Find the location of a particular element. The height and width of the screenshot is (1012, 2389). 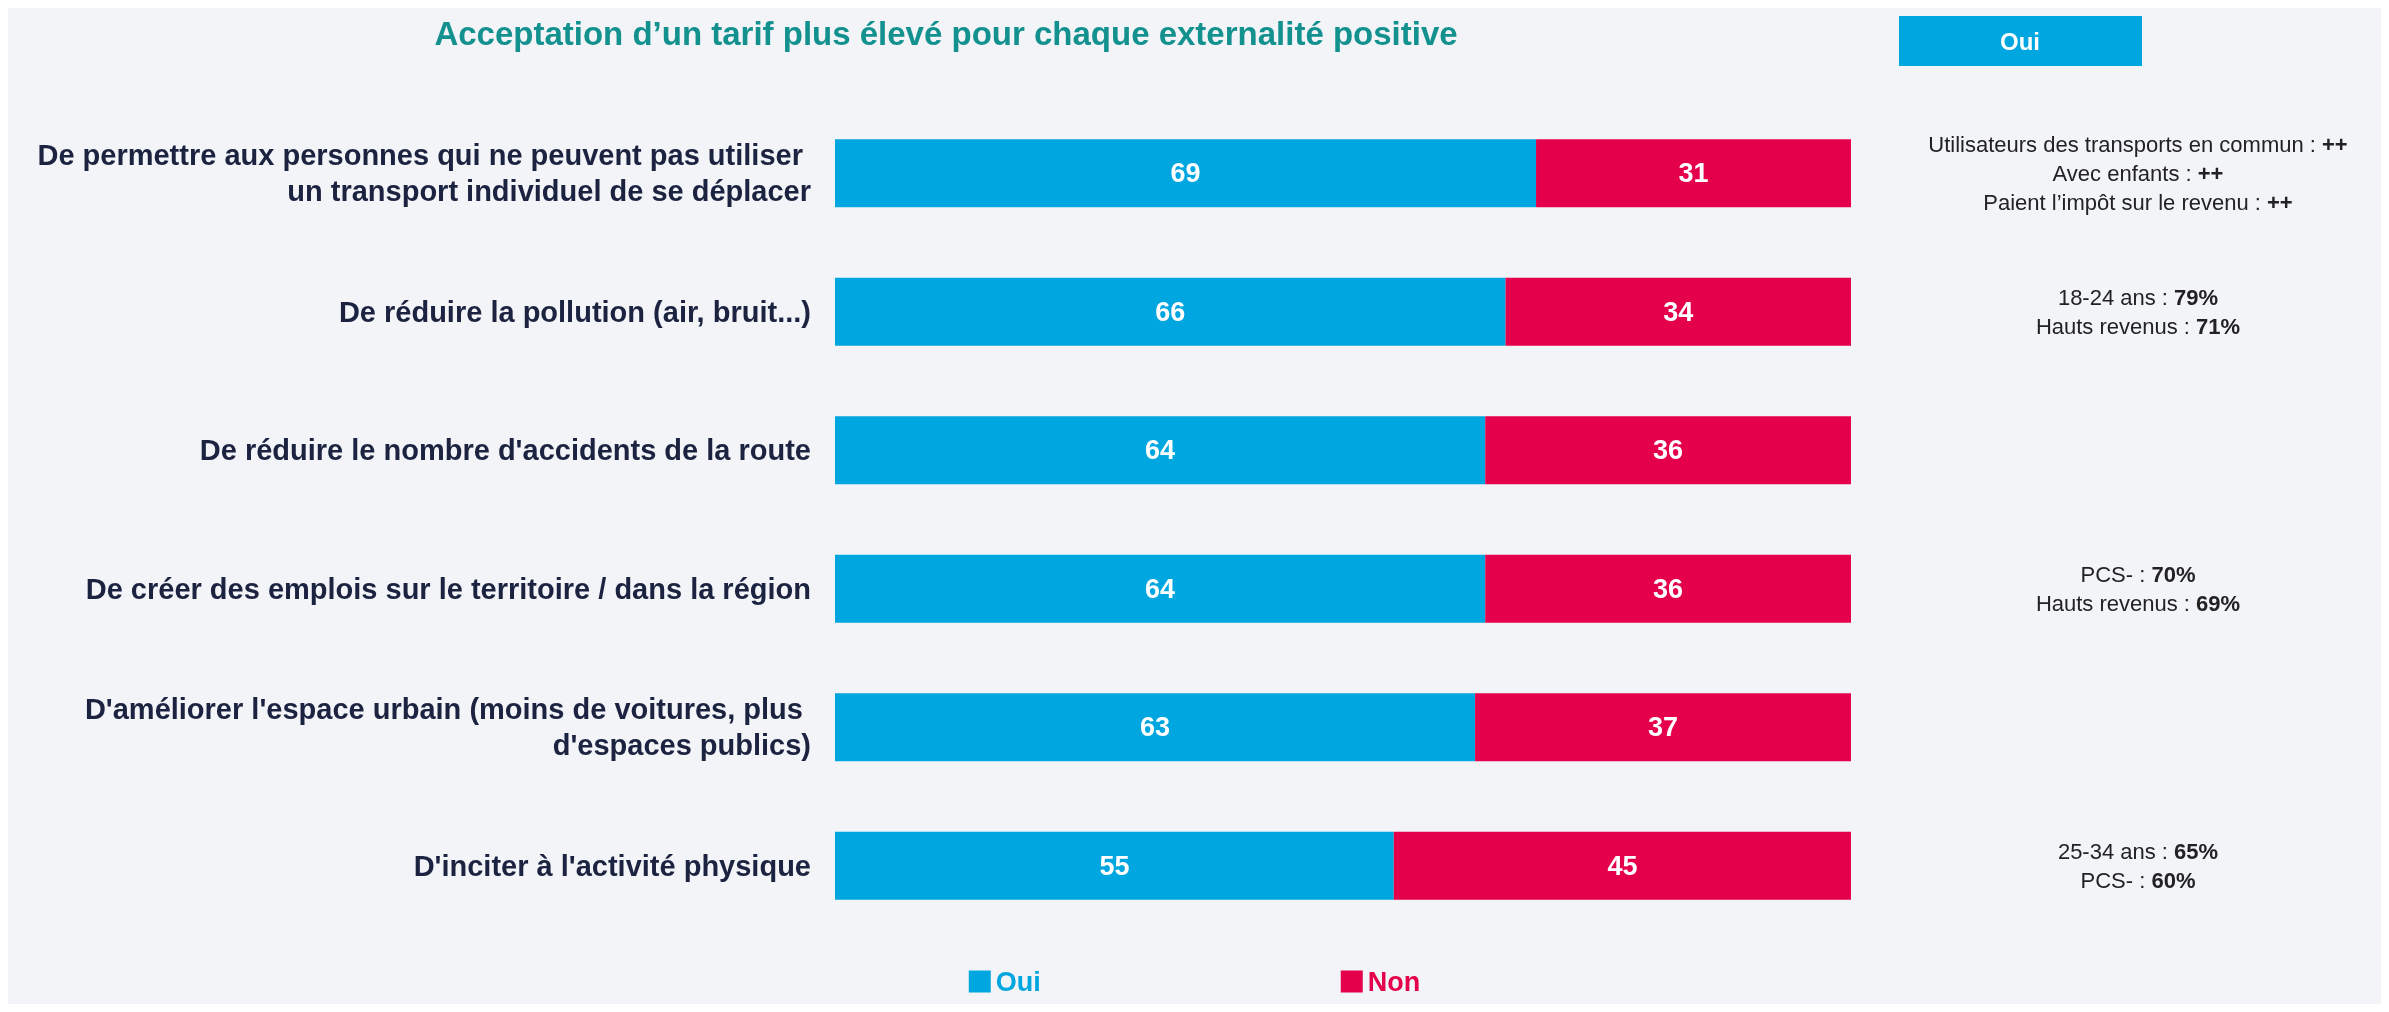

data-label: 34 is located at coordinates (1678, 311).